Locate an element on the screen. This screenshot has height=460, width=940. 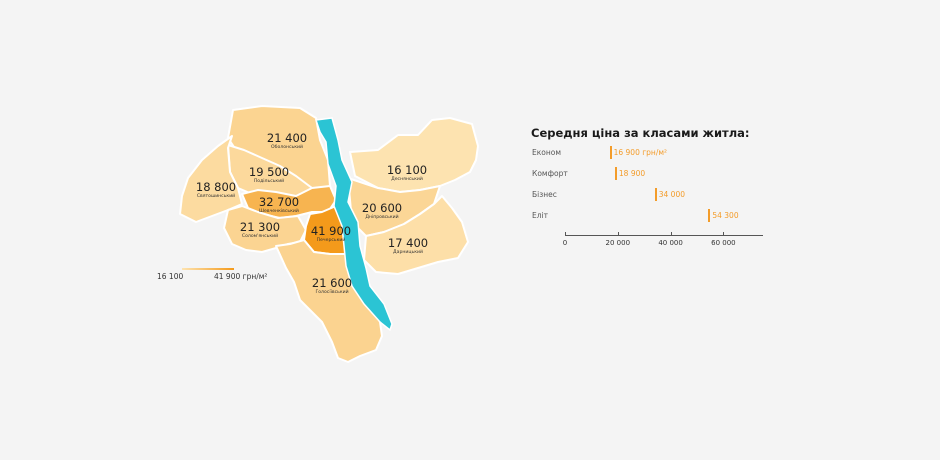
district-name-label: Деснянський is located at coordinates (407, 178).